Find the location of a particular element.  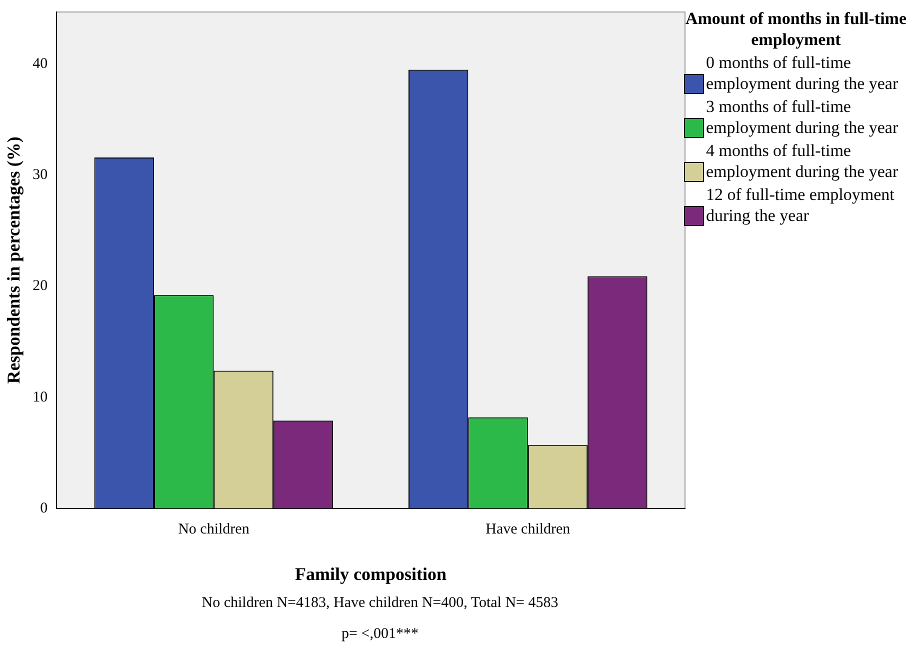

x-axis-title: Family composition is located at coordinates (371, 574).